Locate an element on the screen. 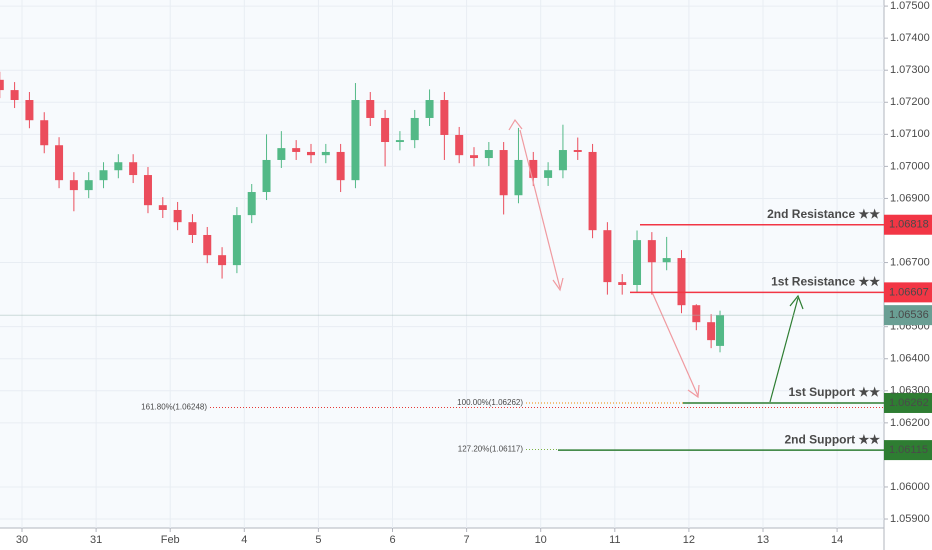 Image resolution: width=932 pixels, height=550 pixels. y-tick-label: 1.07000 is located at coordinates (910, 166).